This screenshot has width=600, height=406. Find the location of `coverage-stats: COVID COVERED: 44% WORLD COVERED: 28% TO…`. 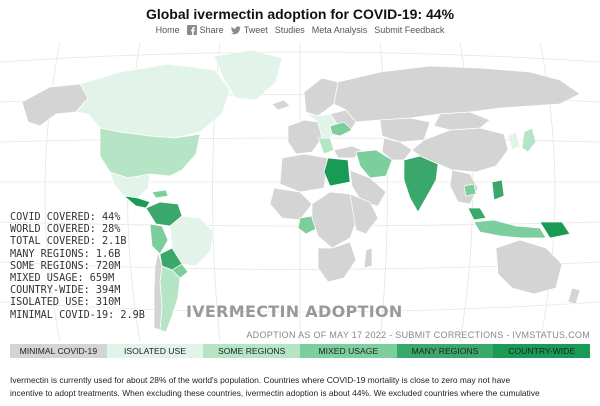

coverage-stats: COVID COVERED: 44% WORLD COVERED: 28% TO… is located at coordinates (77, 267).